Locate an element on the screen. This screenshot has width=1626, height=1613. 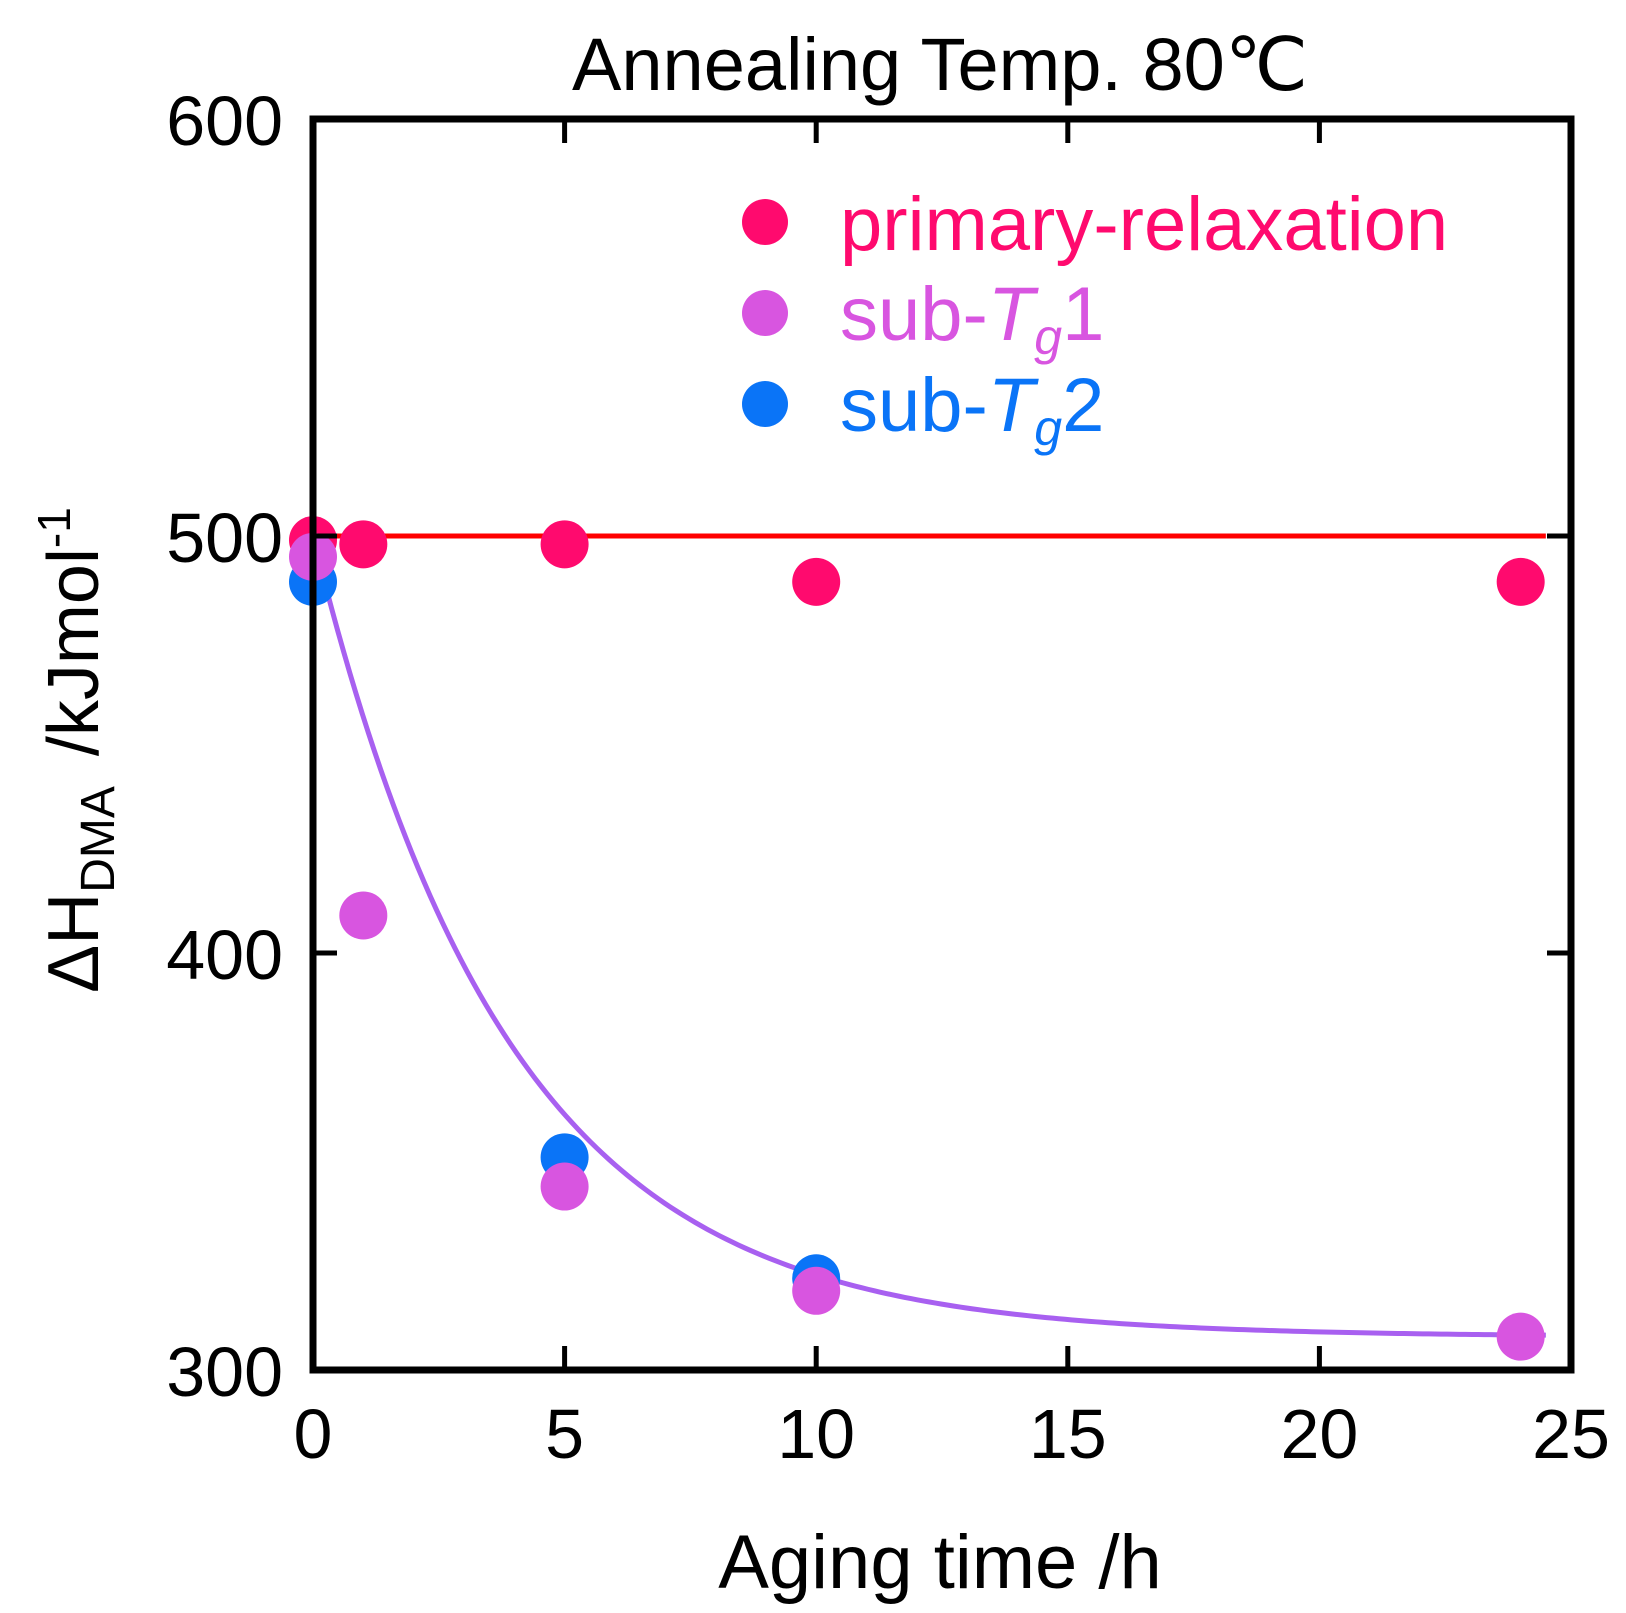
point-sub-tg1-10h is located at coordinates (816, 1290).